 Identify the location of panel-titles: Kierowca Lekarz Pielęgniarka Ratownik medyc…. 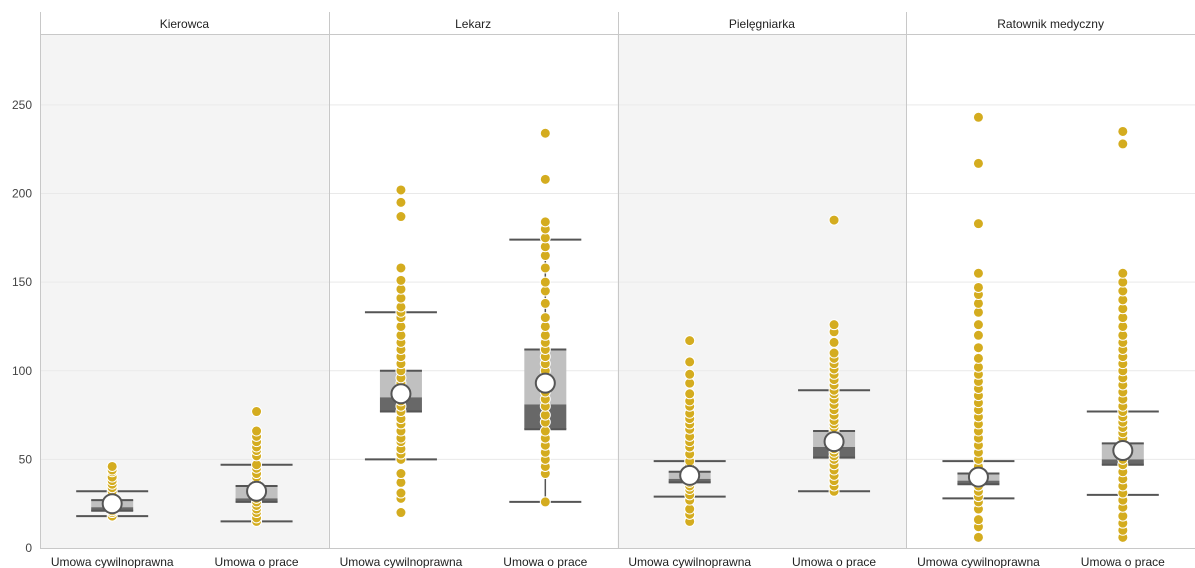
(632, 24).